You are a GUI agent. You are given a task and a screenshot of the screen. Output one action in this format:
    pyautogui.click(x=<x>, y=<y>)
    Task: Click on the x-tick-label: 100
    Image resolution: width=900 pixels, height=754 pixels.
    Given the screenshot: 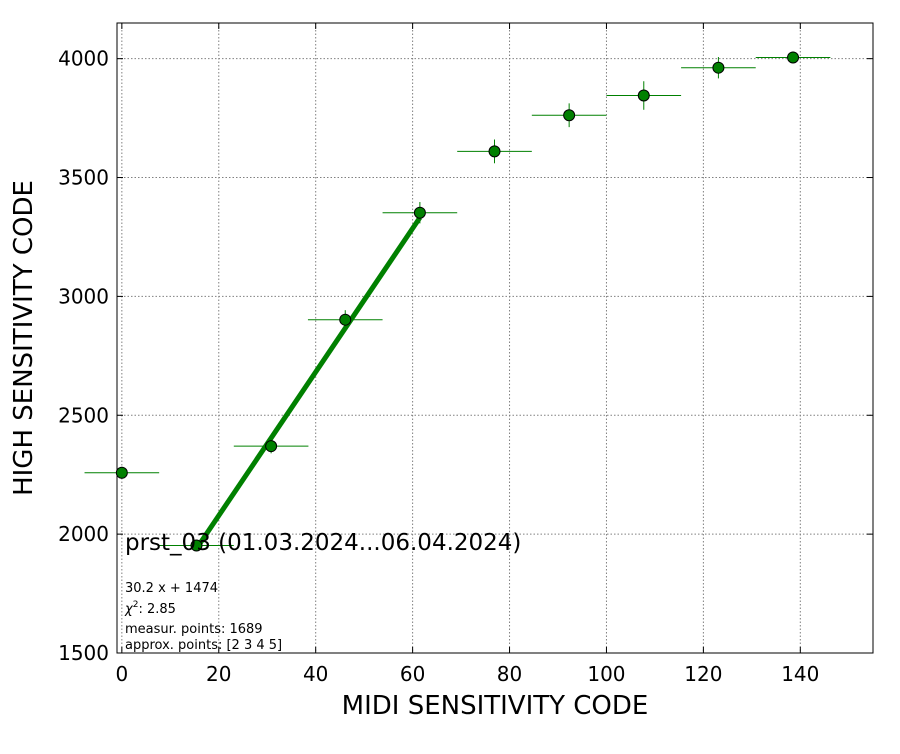 What is the action you would take?
    pyautogui.click(x=606, y=674)
    